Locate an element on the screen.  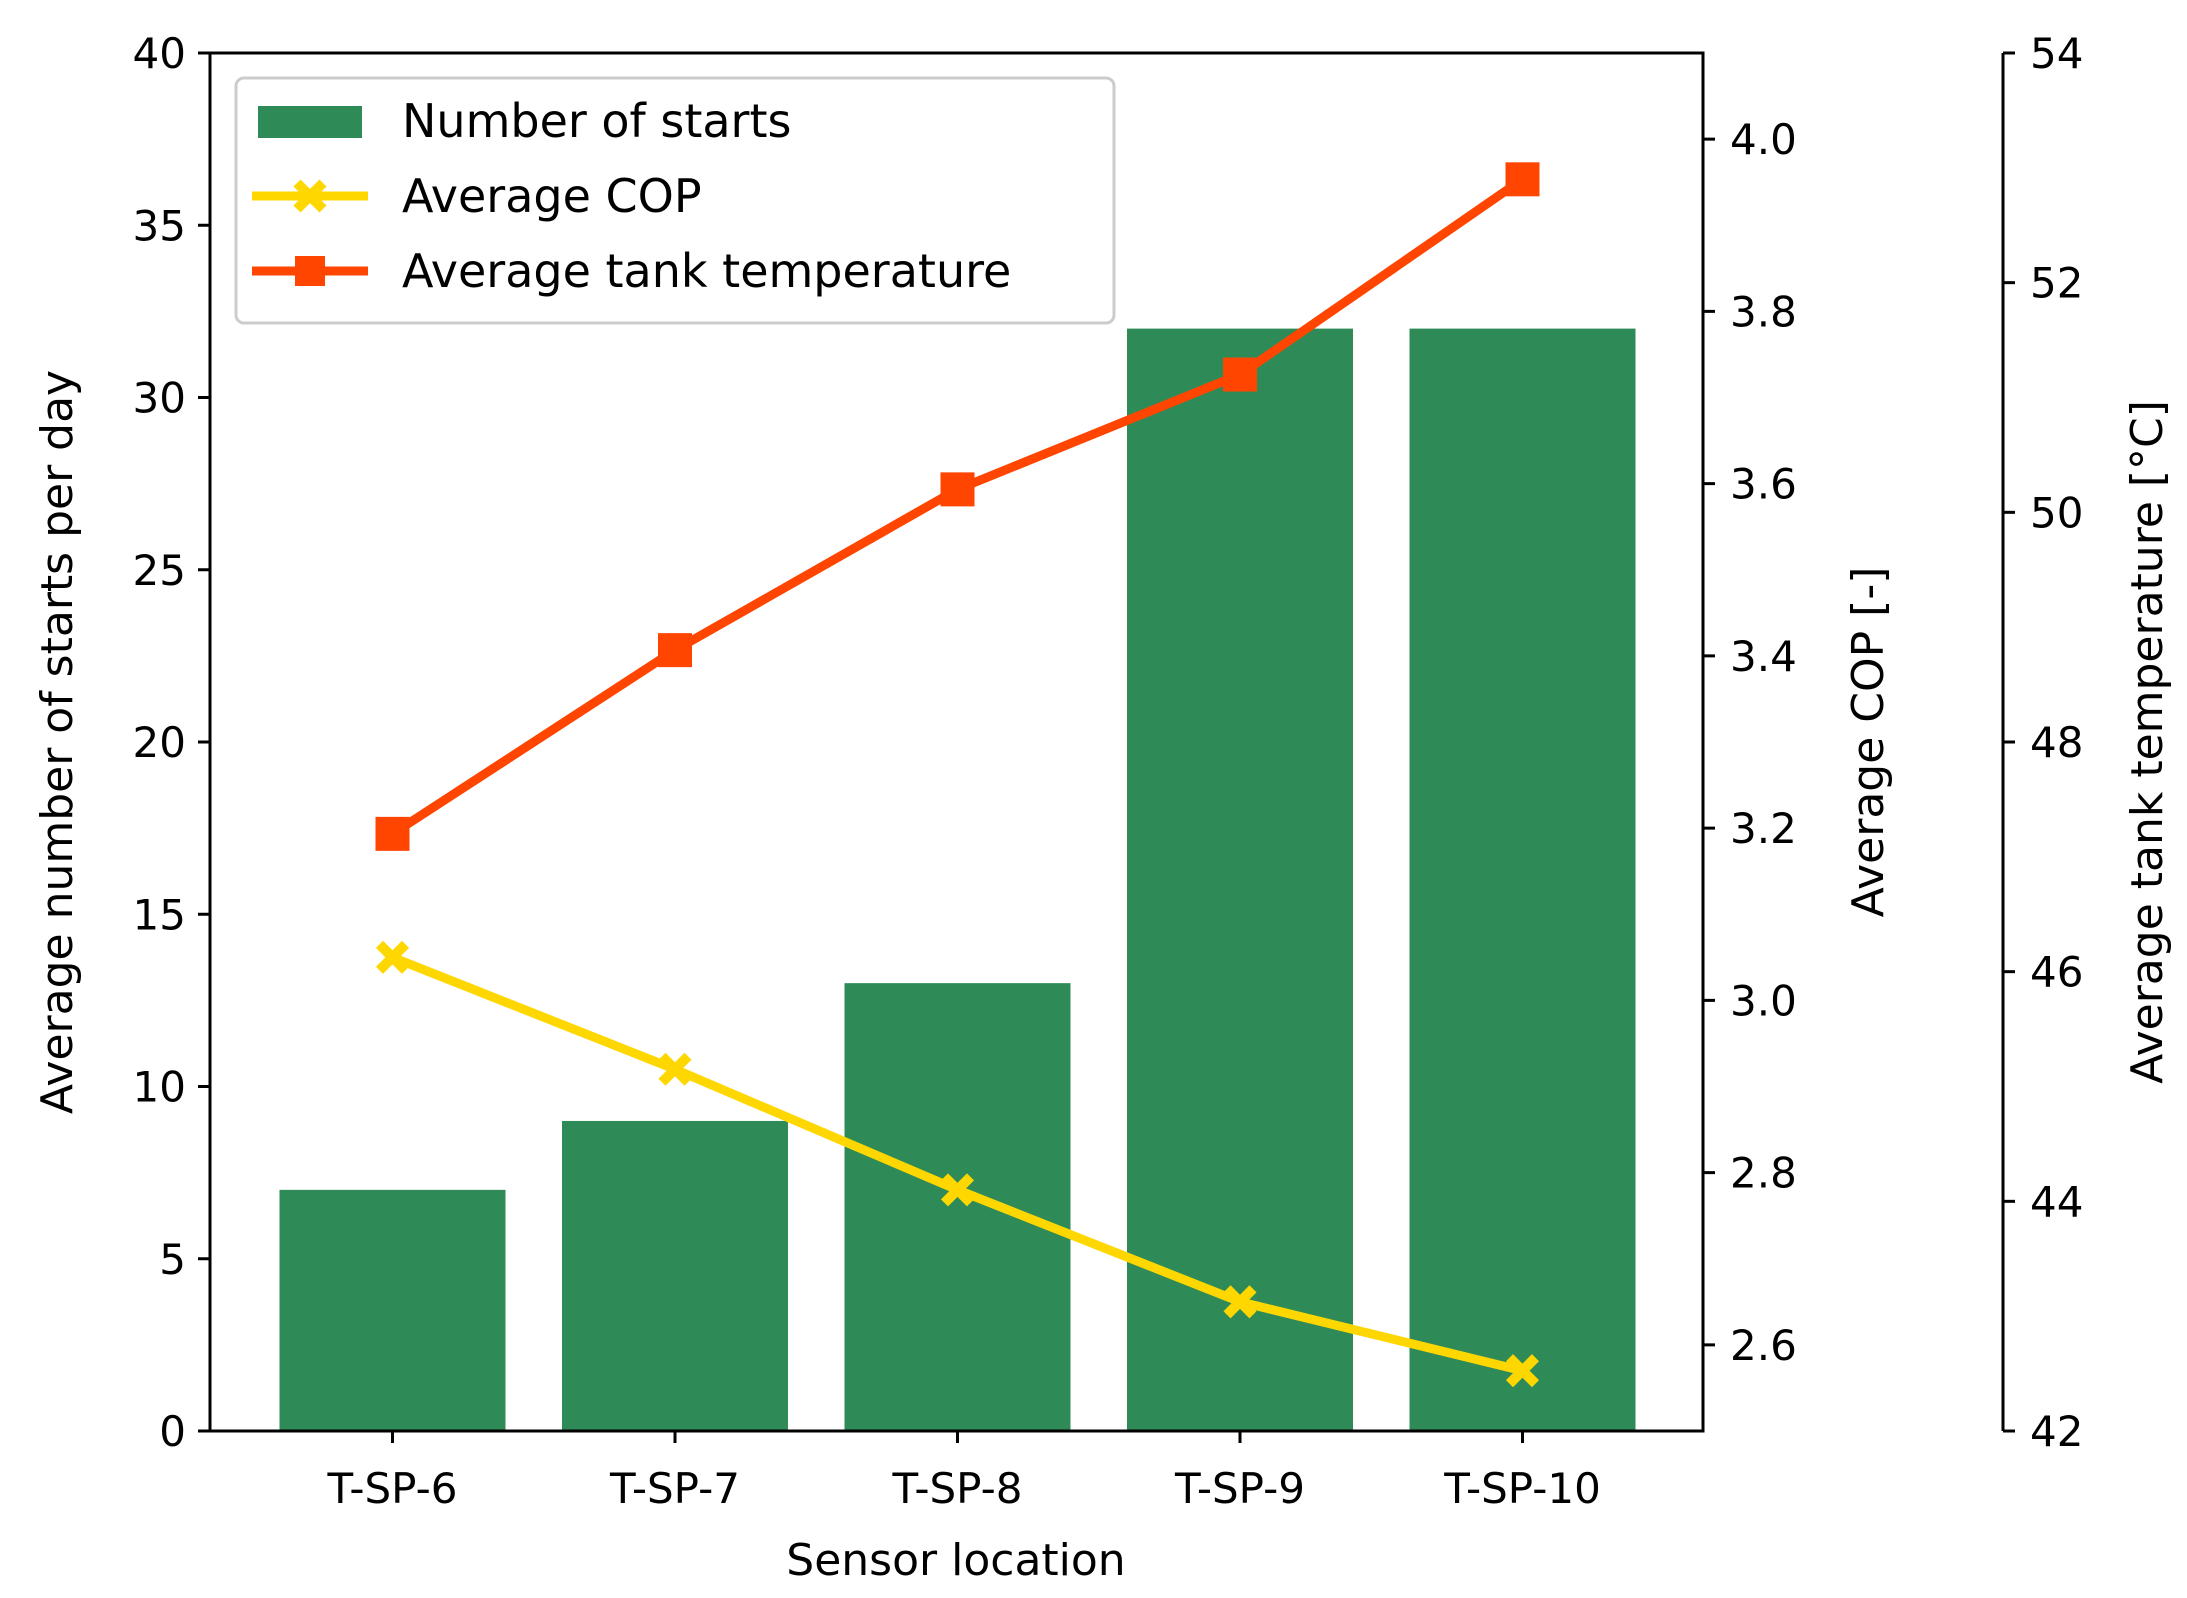
legend-marker-tank-temperature is located at coordinates (310, 271).